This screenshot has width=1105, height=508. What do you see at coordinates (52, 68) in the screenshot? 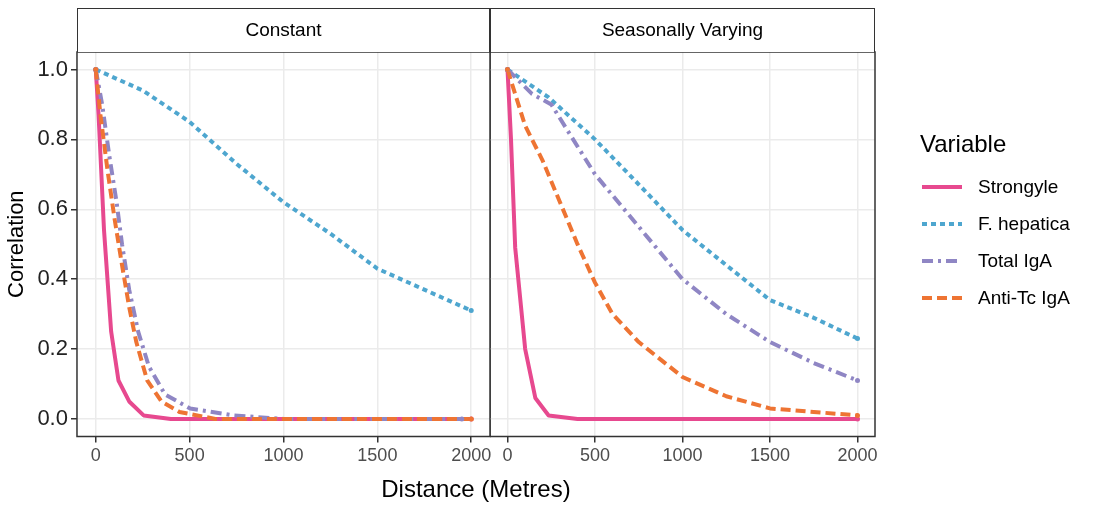
I see `y-tick-label: 1.0` at bounding box center [52, 68].